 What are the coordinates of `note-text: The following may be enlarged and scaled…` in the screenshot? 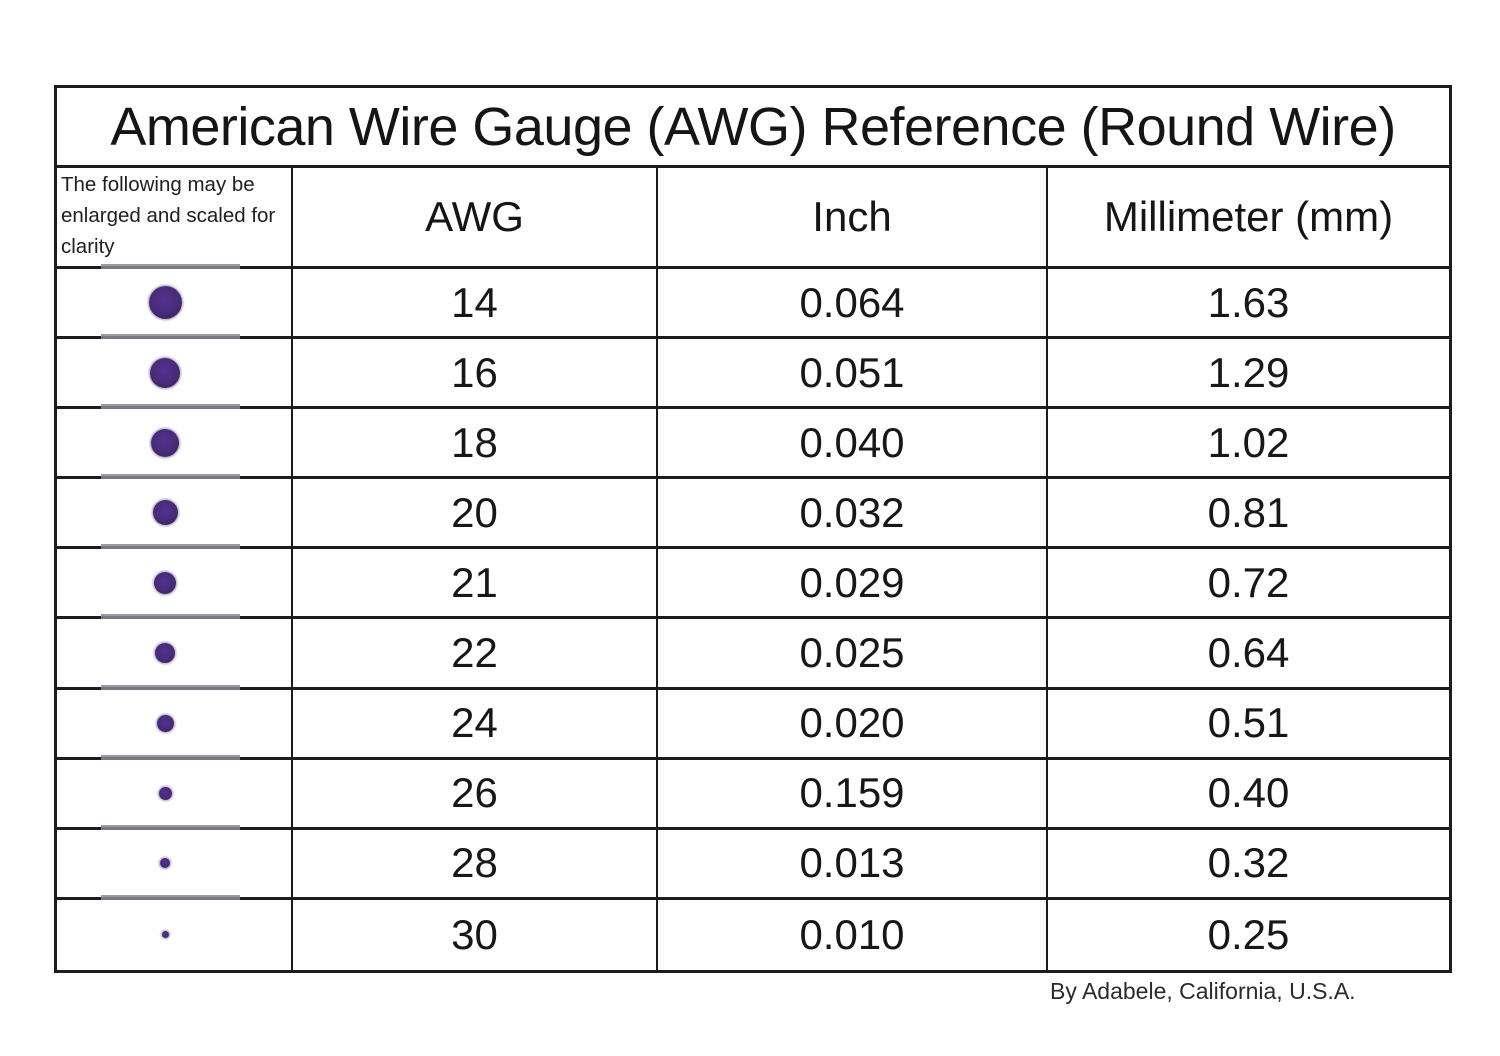 It's located at (168, 215).